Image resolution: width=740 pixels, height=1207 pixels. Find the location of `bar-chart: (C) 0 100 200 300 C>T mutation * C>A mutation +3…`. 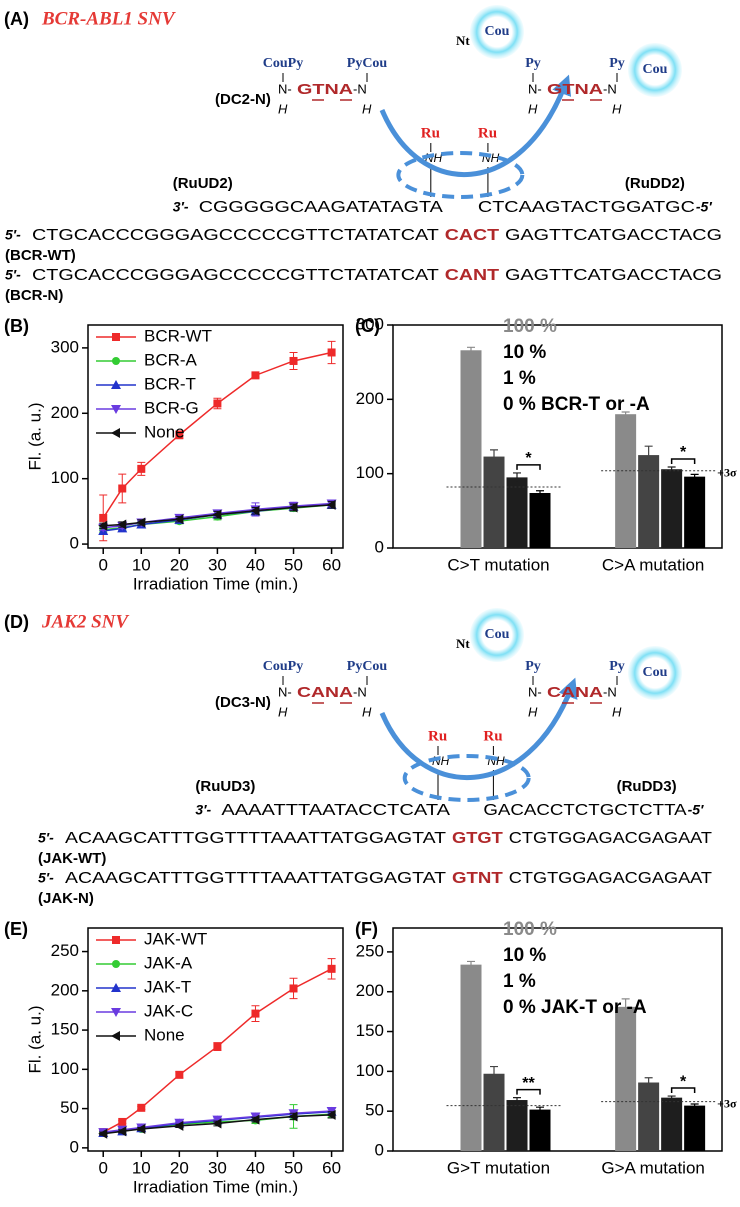

bar-chart: (C) 0 100 200 300 C>T mutation * C>A mutation +3… is located at coordinates (546, 444).